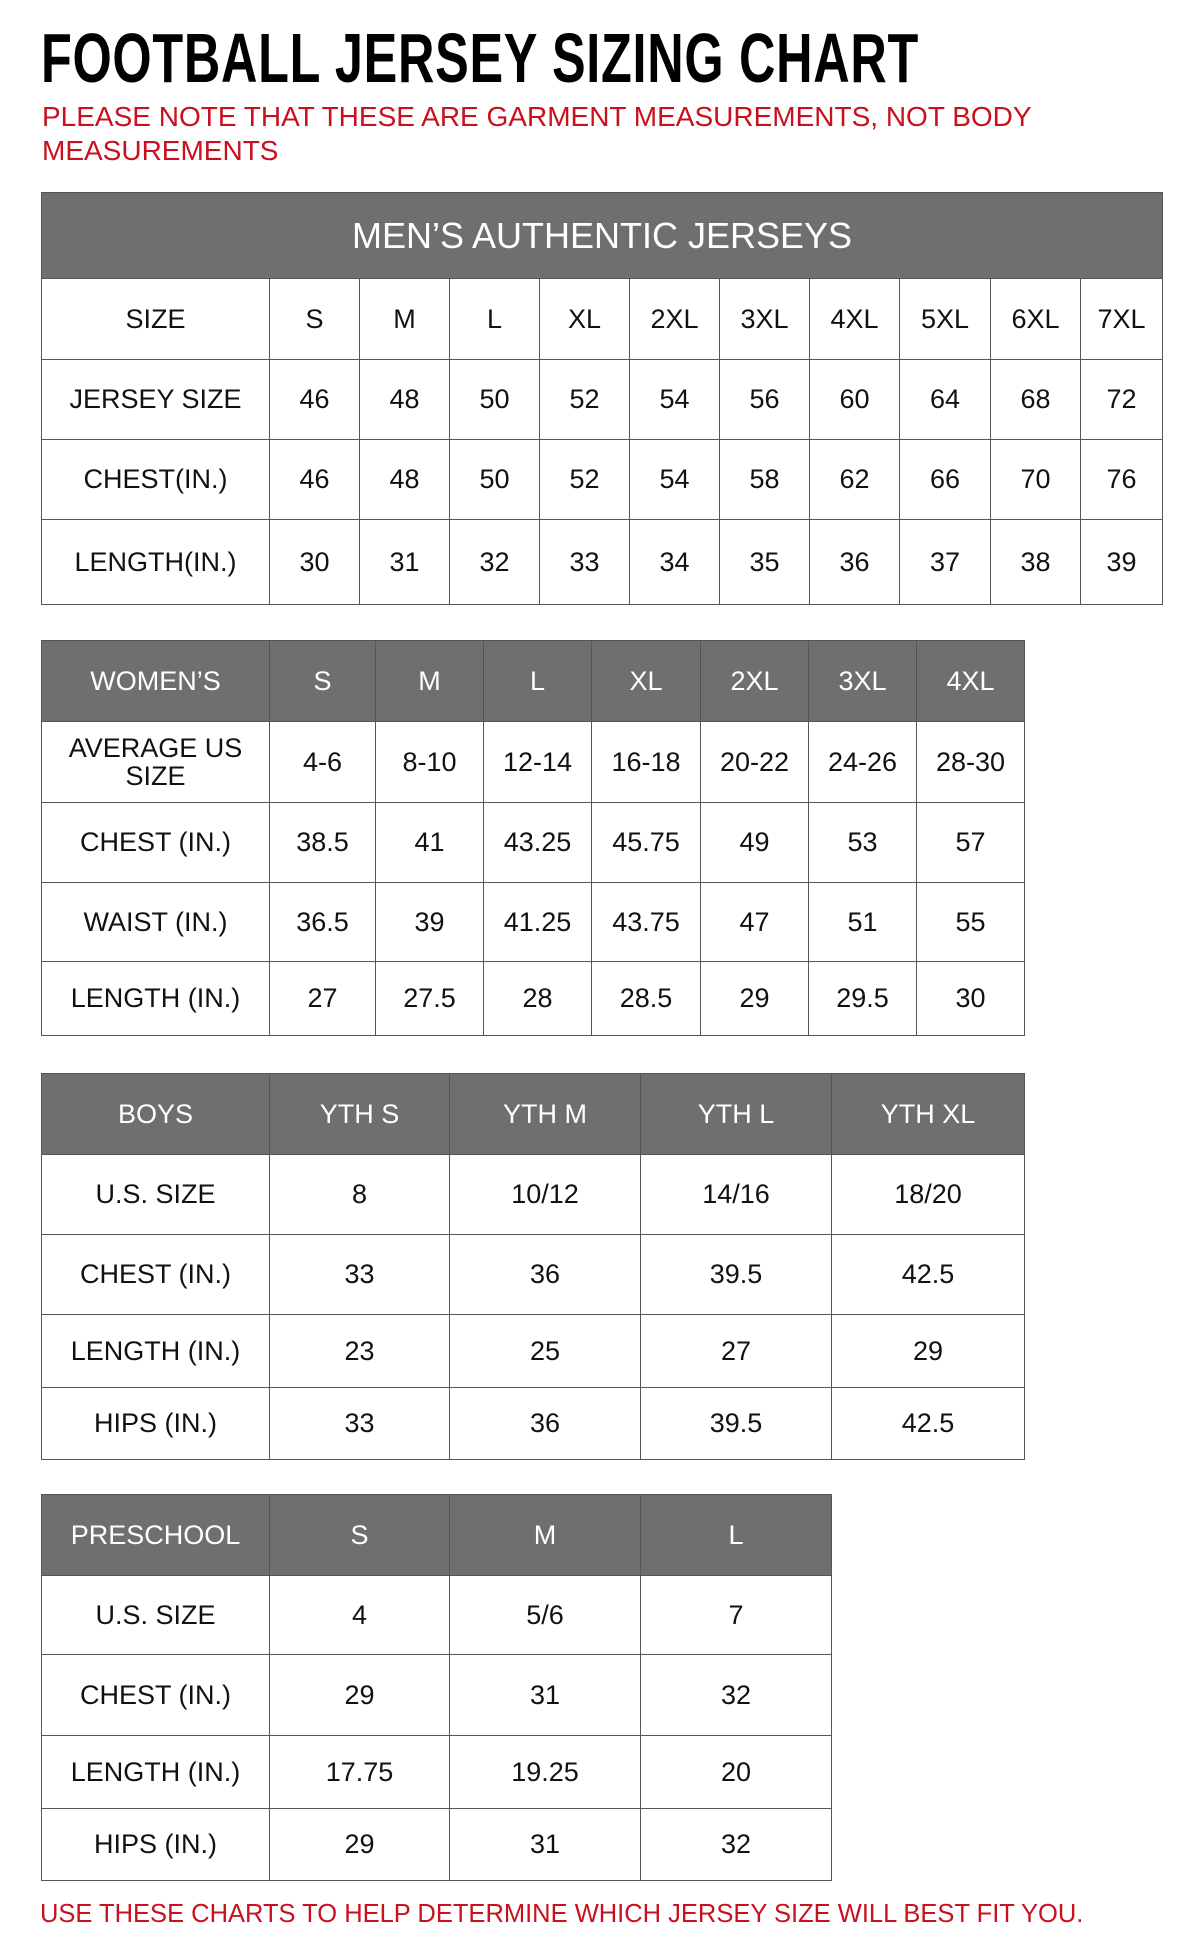  I want to click on measurement-value: 18/20, so click(928, 1194).